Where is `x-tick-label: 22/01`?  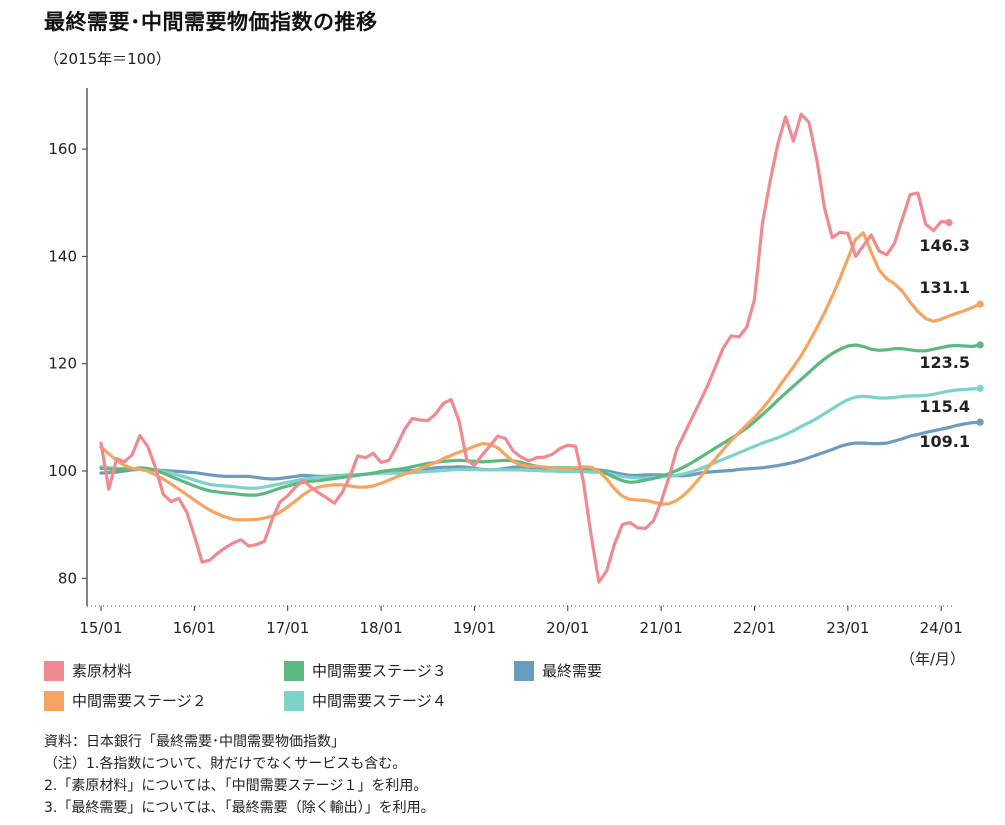
x-tick-label: 22/01 is located at coordinates (754, 628).